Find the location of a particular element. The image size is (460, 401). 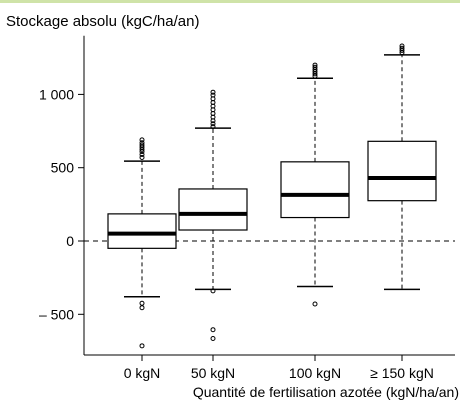

y-tick-label: 1 000 is located at coordinates (56, 94).